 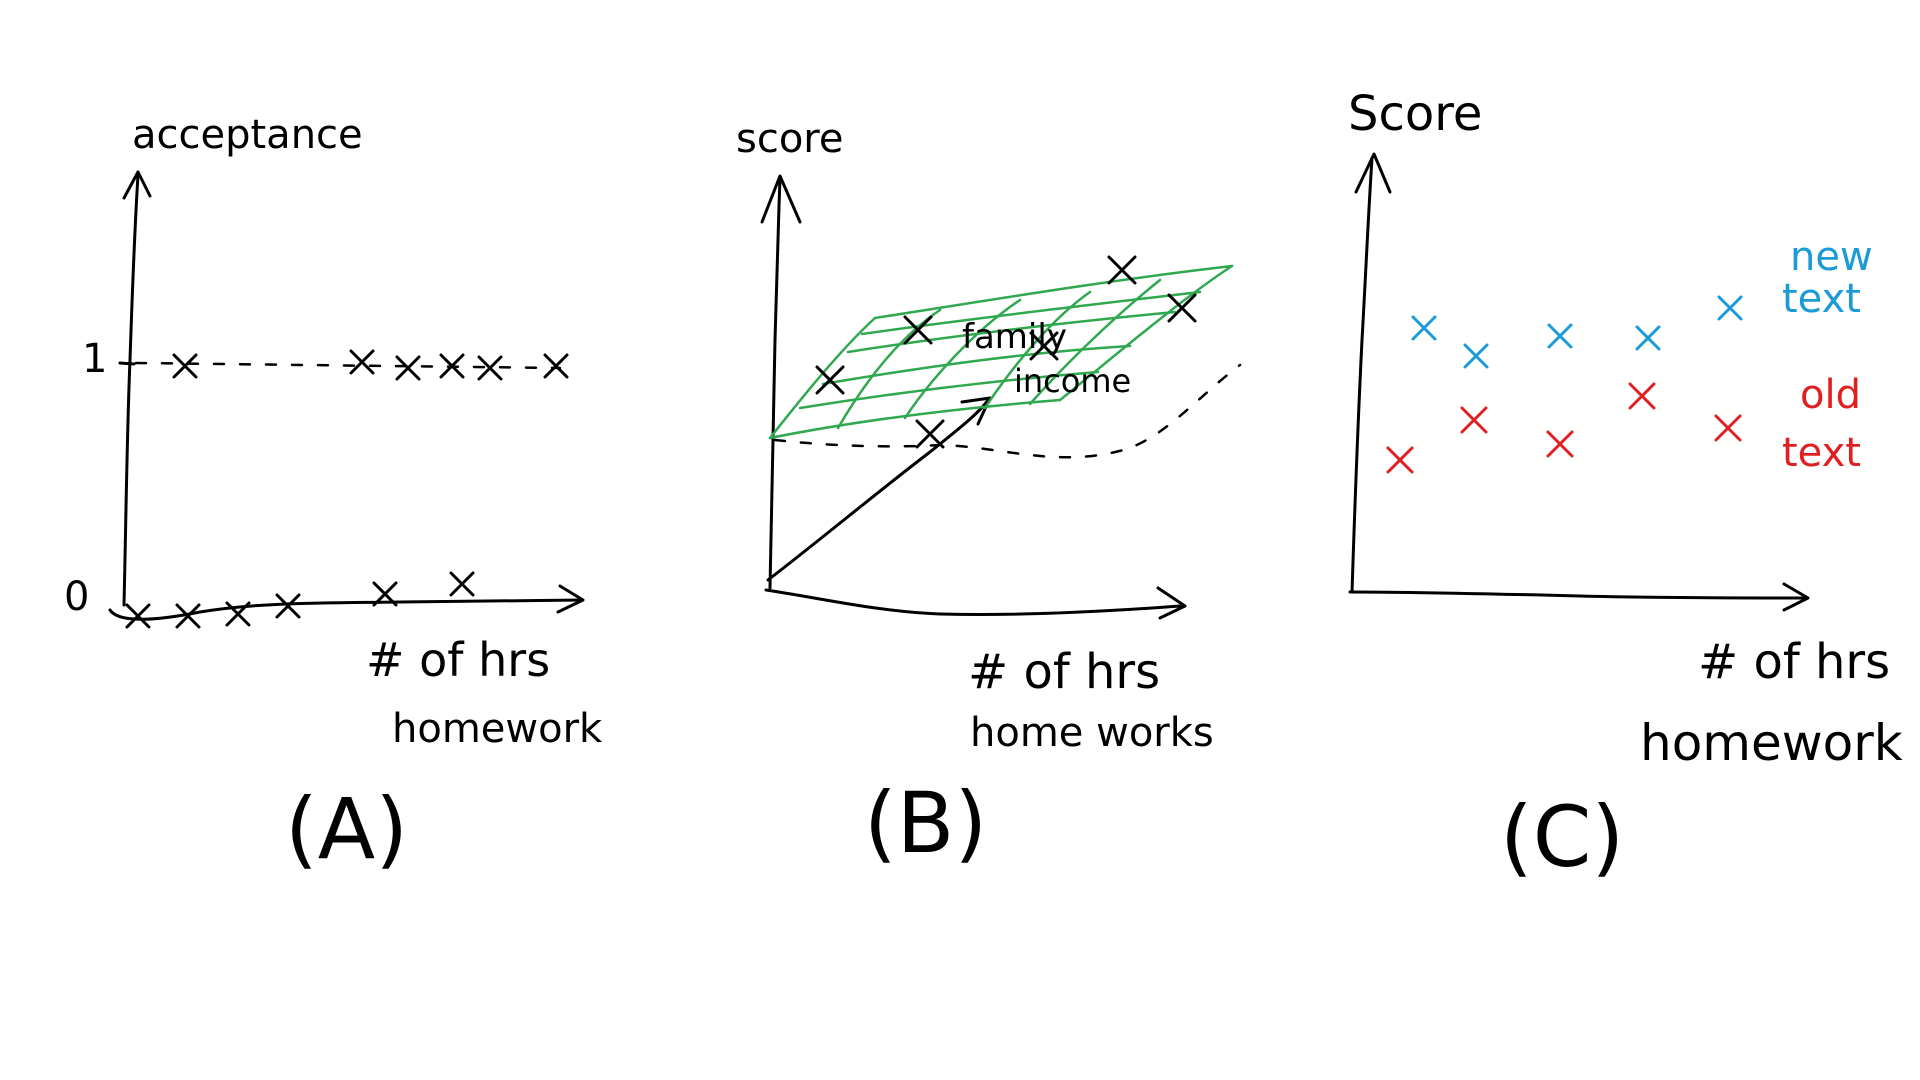 I want to click on panel-c-x-arrowhead, so click(x=1796, y=597).